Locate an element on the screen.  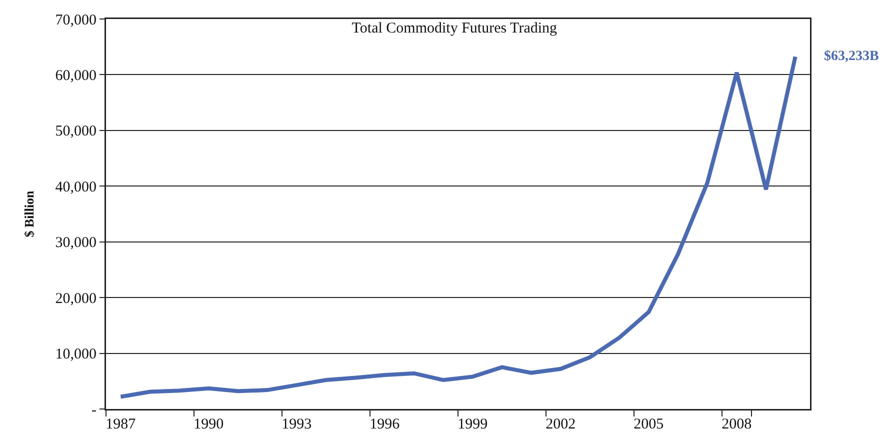
y-tick-label: 40,000 is located at coordinates (75, 187).